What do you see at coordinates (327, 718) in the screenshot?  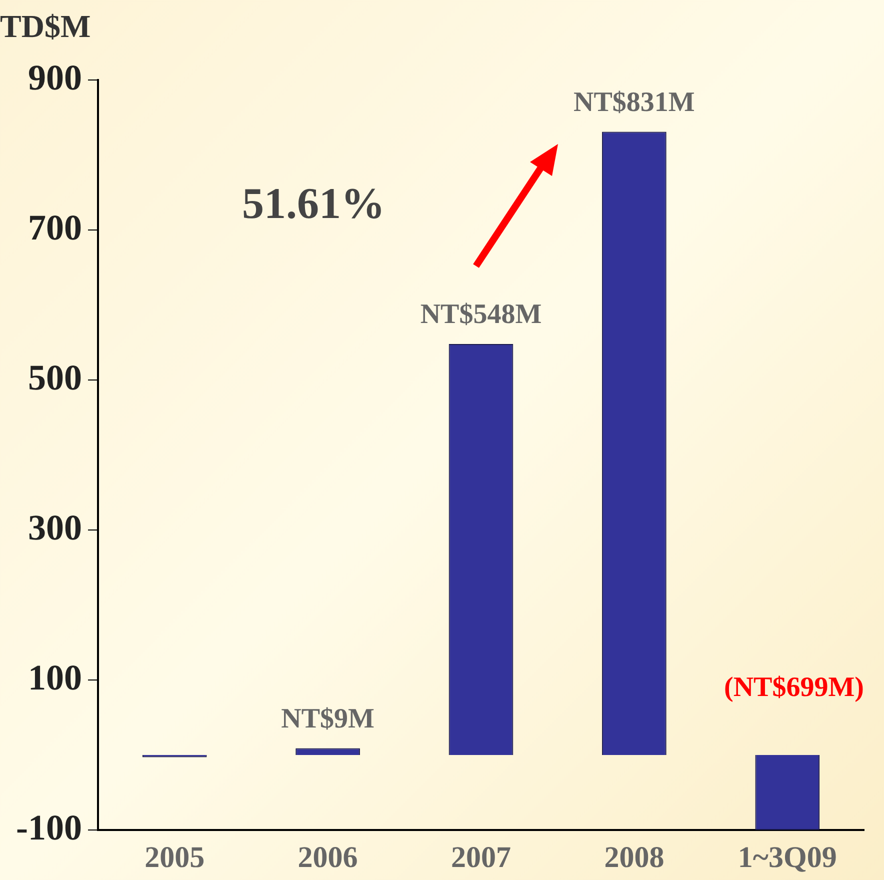 I see `data-label: NT$9M` at bounding box center [327, 718].